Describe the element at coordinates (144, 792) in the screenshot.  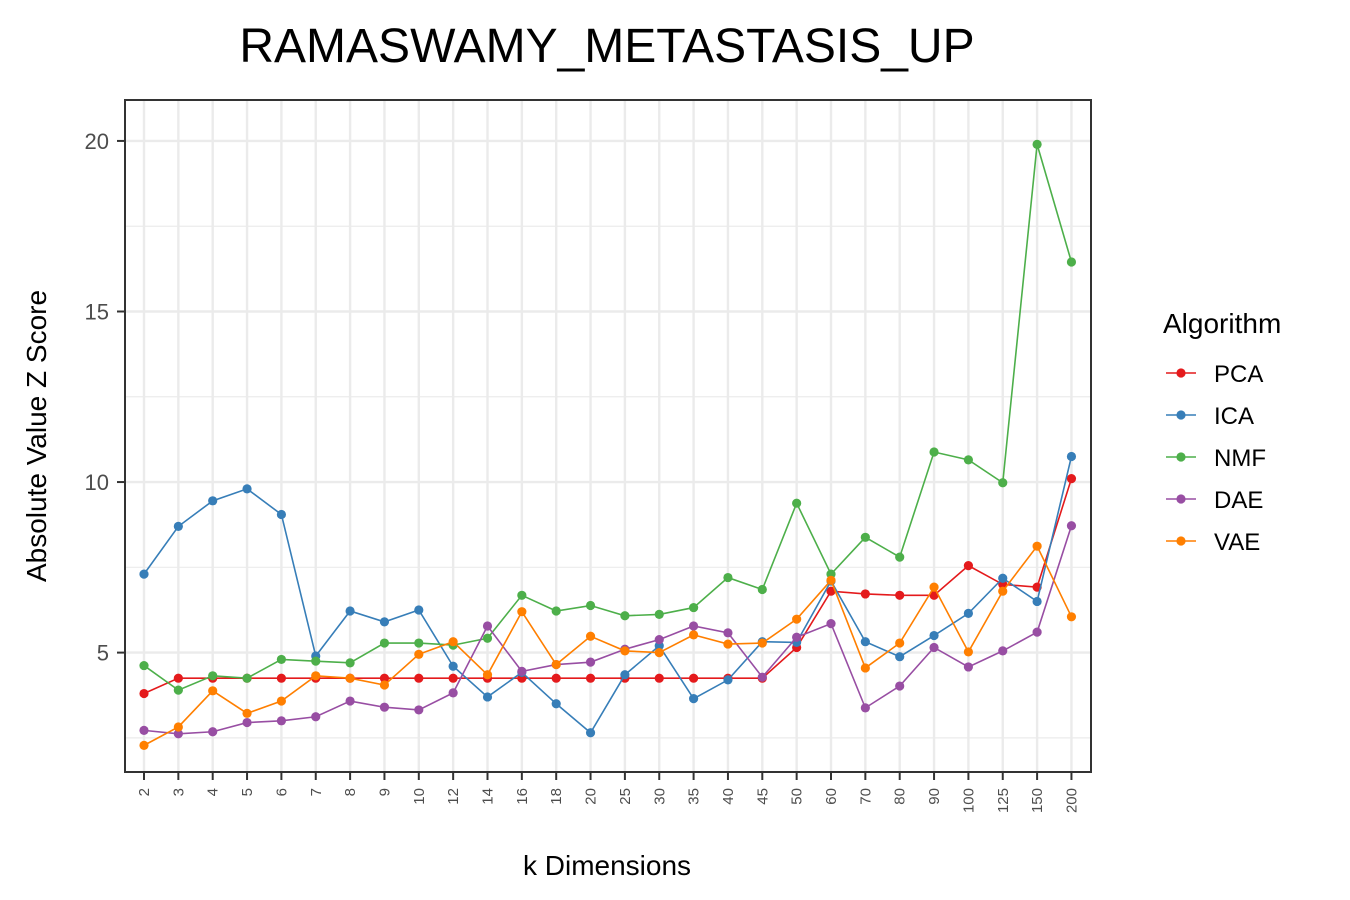
I see `x-tick-label-2: 2` at that location.